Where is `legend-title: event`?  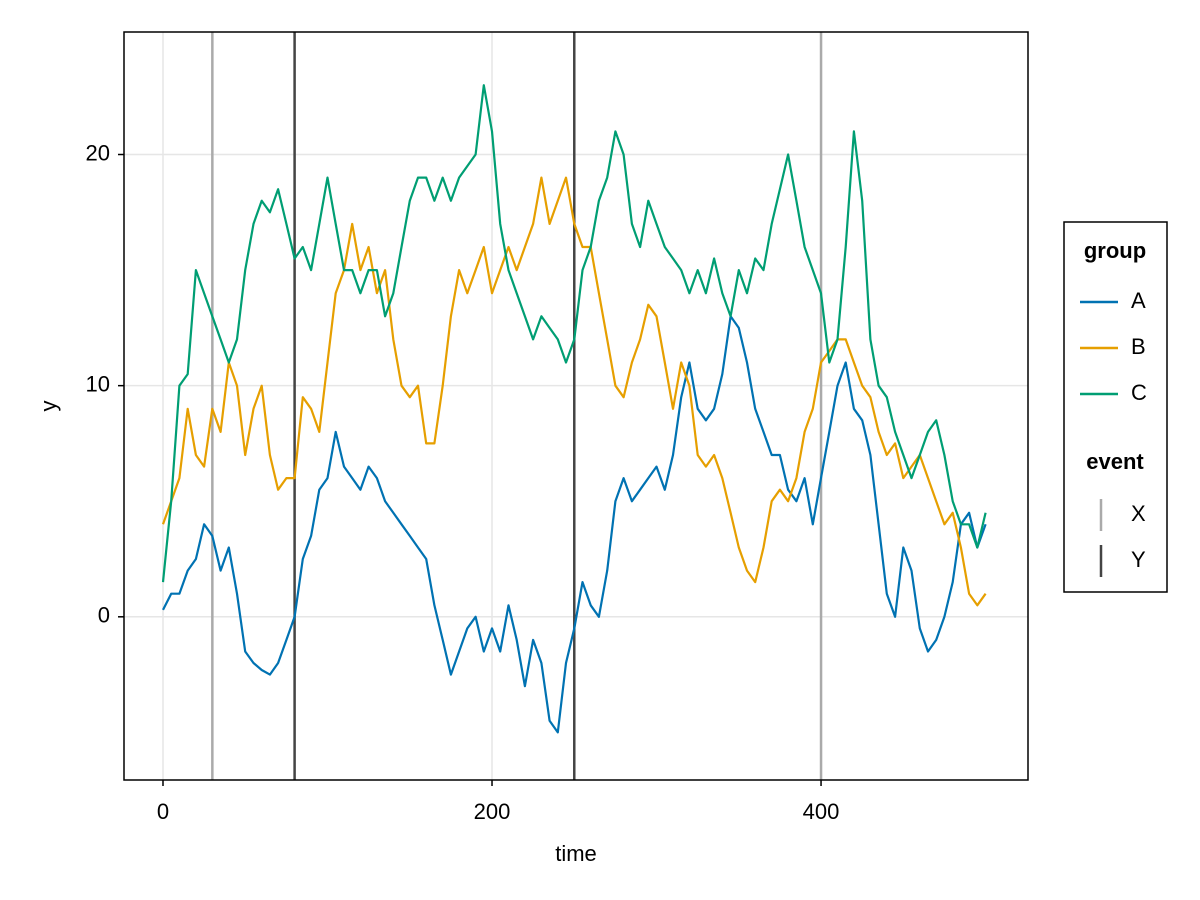 legend-title: event is located at coordinates (1115, 461).